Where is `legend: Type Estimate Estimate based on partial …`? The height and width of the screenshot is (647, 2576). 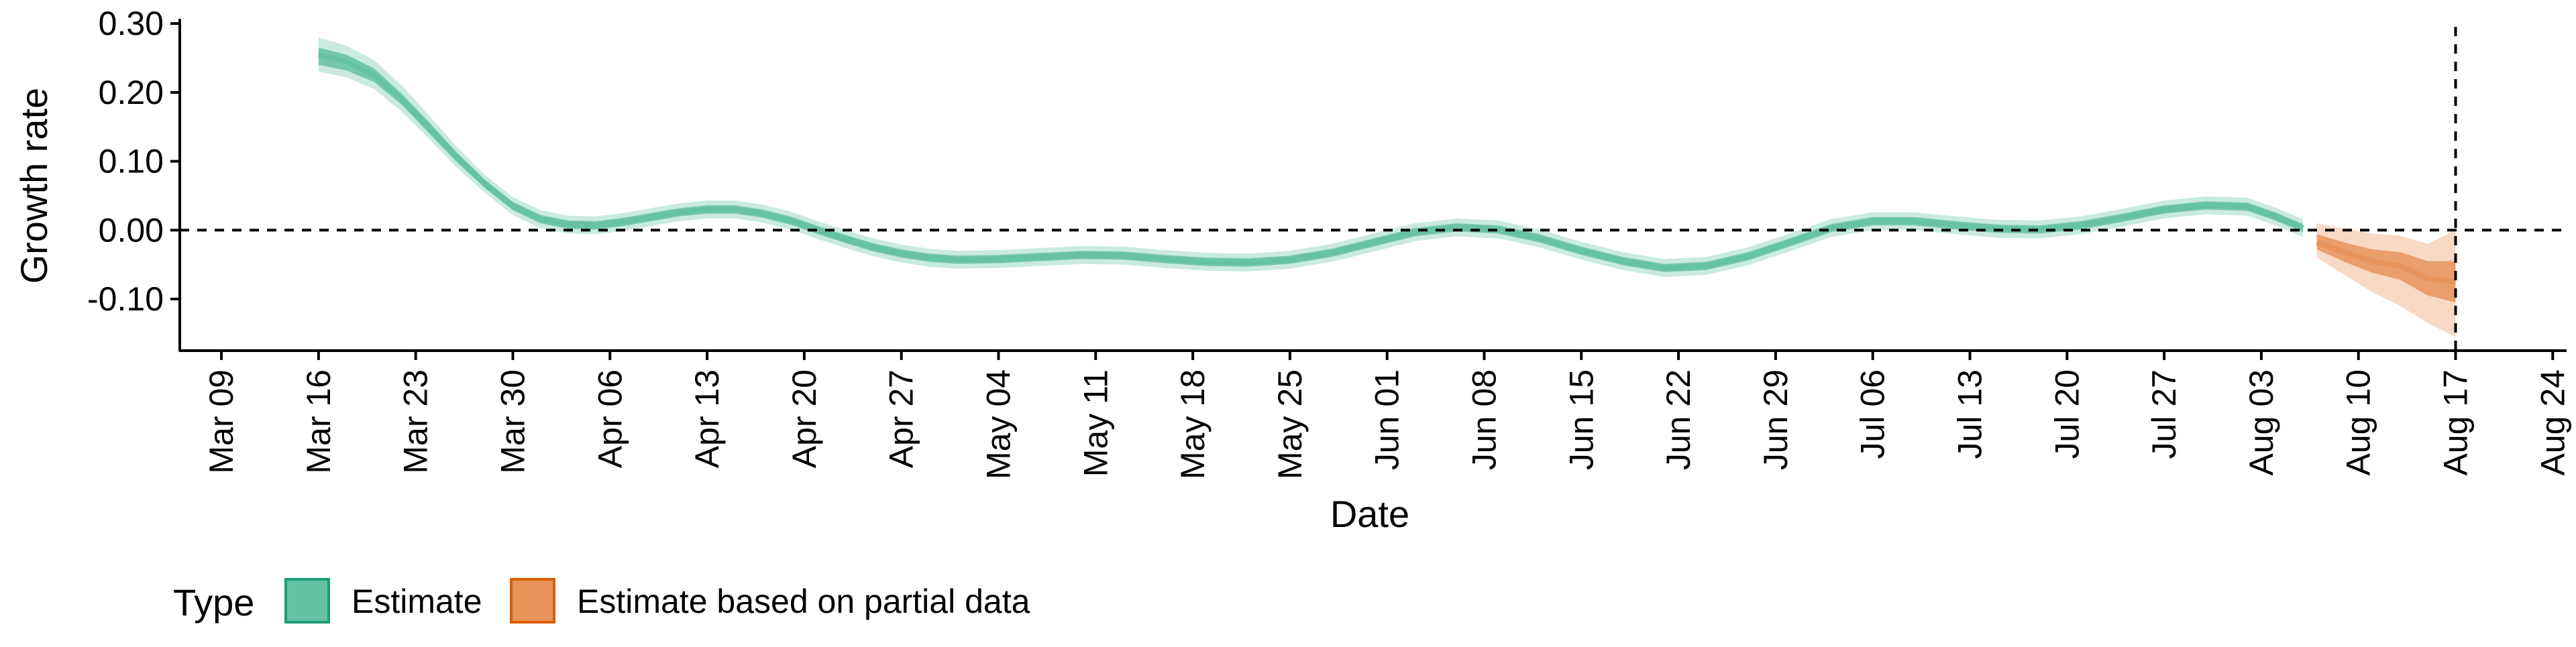 legend: Type Estimate Estimate based on partial … is located at coordinates (601, 601).